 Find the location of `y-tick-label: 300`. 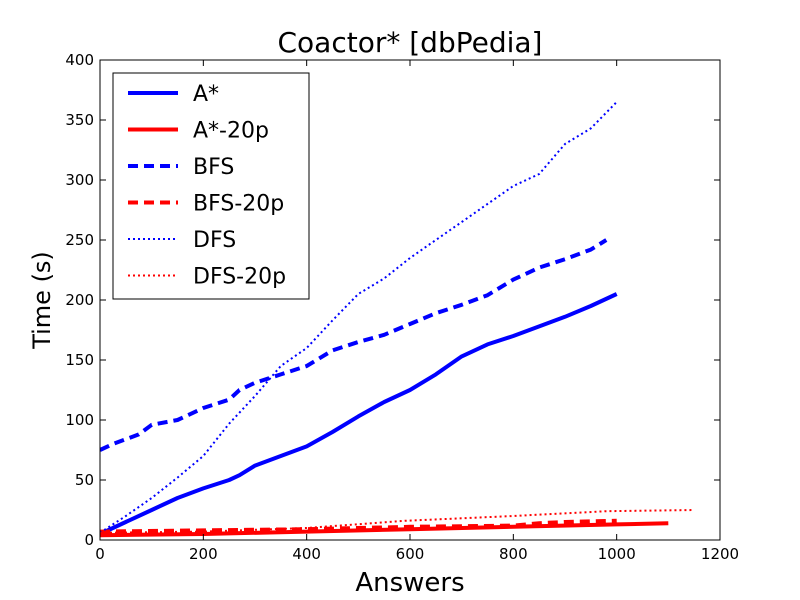

y-tick-label: 300 is located at coordinates (79, 180).